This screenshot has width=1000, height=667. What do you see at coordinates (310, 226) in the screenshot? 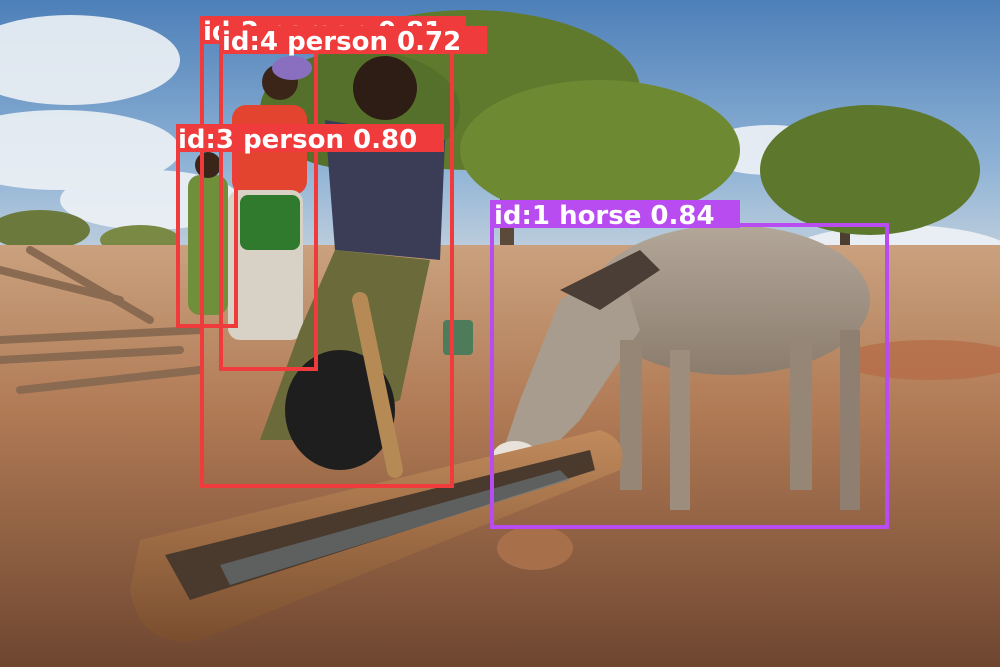
I see `detection-box-3: id:3 person 0.80` at bounding box center [310, 226].